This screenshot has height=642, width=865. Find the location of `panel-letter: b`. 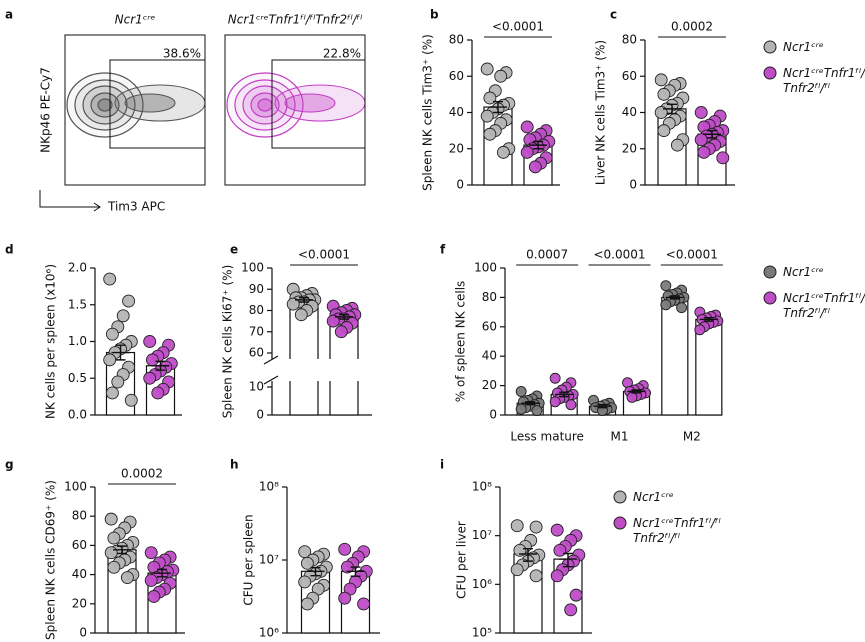

panel-letter: b is located at coordinates (434, 15).